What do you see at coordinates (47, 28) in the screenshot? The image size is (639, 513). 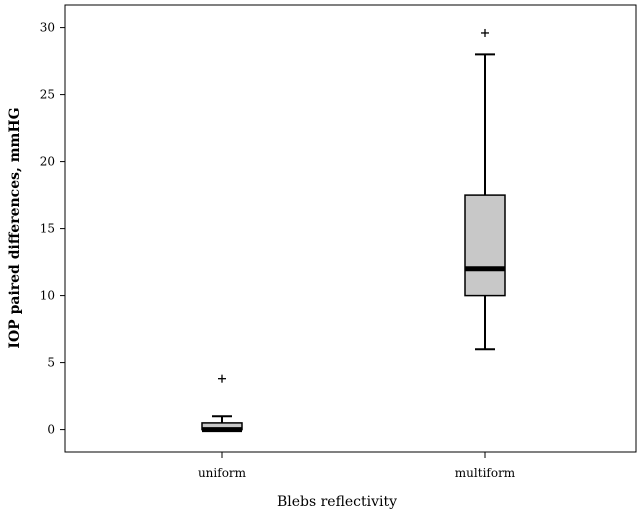 I see `y-tick-label: 30` at bounding box center [47, 28].